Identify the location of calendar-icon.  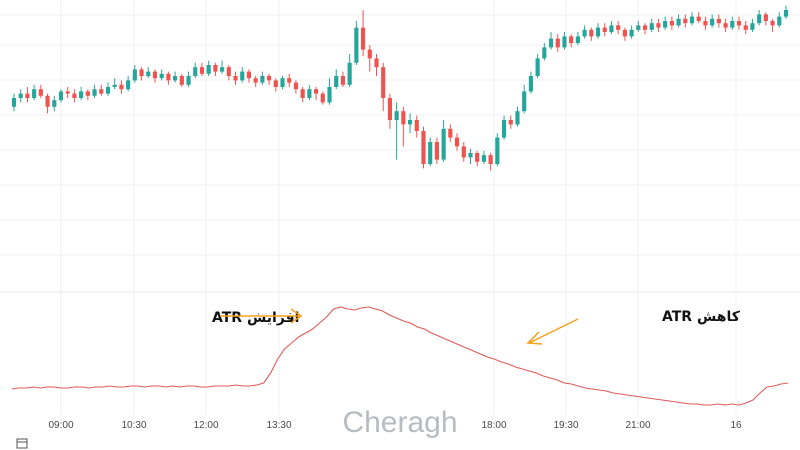
(22, 443).